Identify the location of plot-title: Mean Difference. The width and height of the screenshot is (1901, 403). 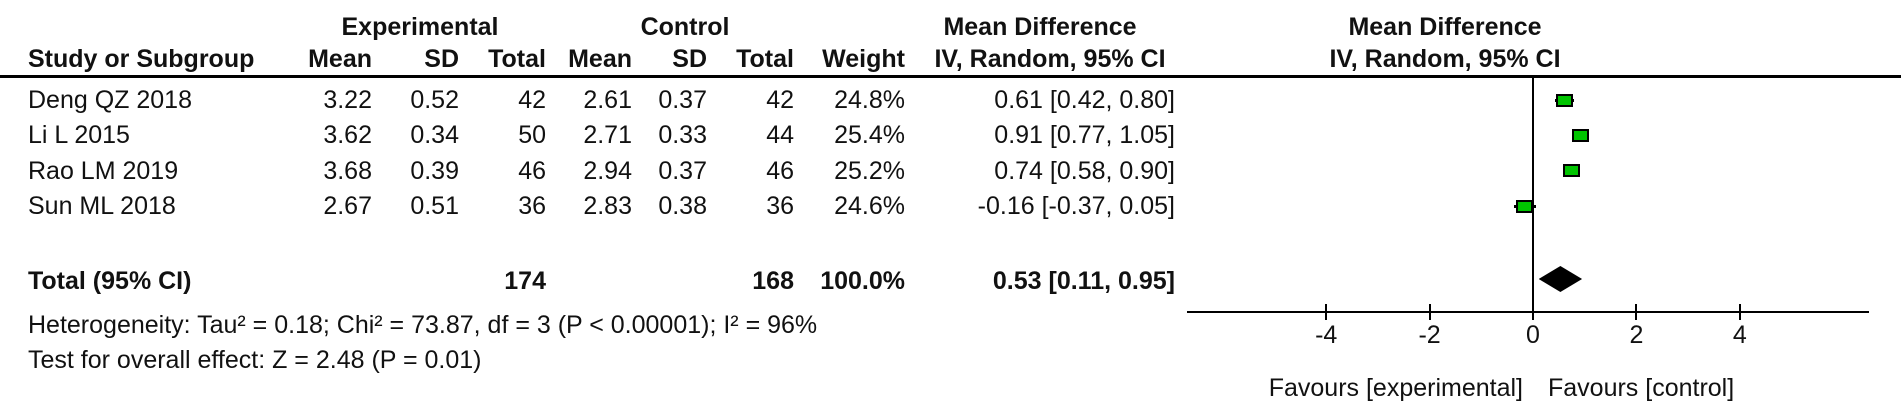
(1445, 27).